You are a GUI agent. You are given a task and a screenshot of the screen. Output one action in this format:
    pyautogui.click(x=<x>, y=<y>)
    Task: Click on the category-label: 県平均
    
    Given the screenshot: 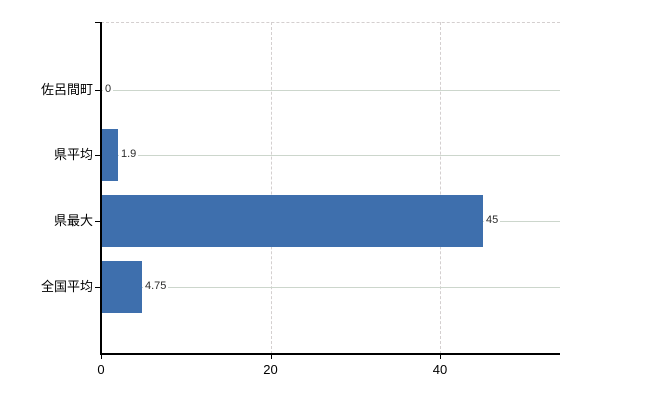 What is the action you would take?
    pyautogui.click(x=73, y=154)
    